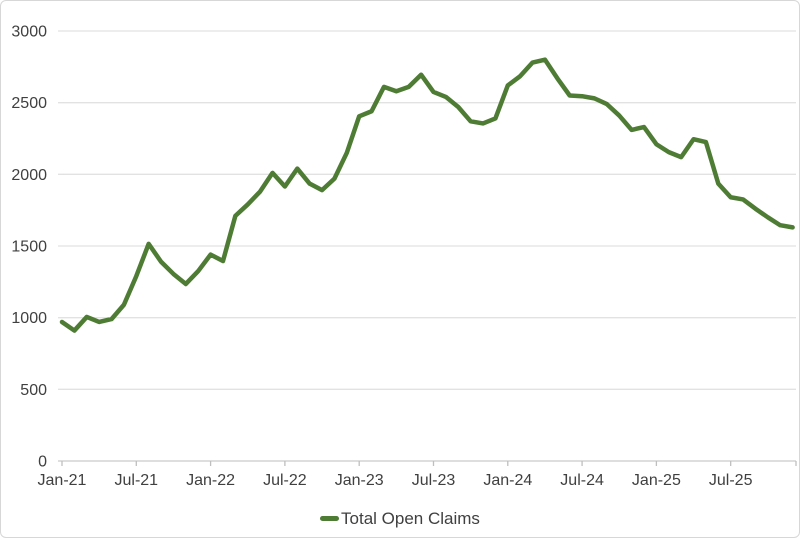  Describe the element at coordinates (427, 463) in the screenshot. I see `x-axis` at that location.